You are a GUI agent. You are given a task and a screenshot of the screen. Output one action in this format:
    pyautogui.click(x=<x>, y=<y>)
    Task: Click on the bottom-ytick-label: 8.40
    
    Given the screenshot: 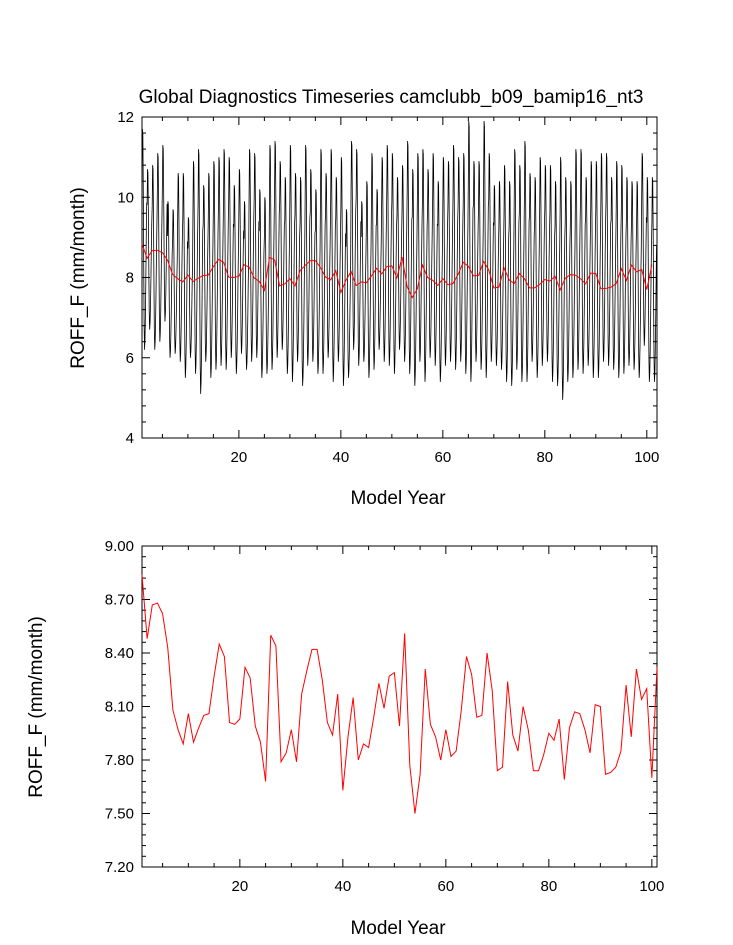 What is the action you would take?
    pyautogui.click(x=119, y=653)
    